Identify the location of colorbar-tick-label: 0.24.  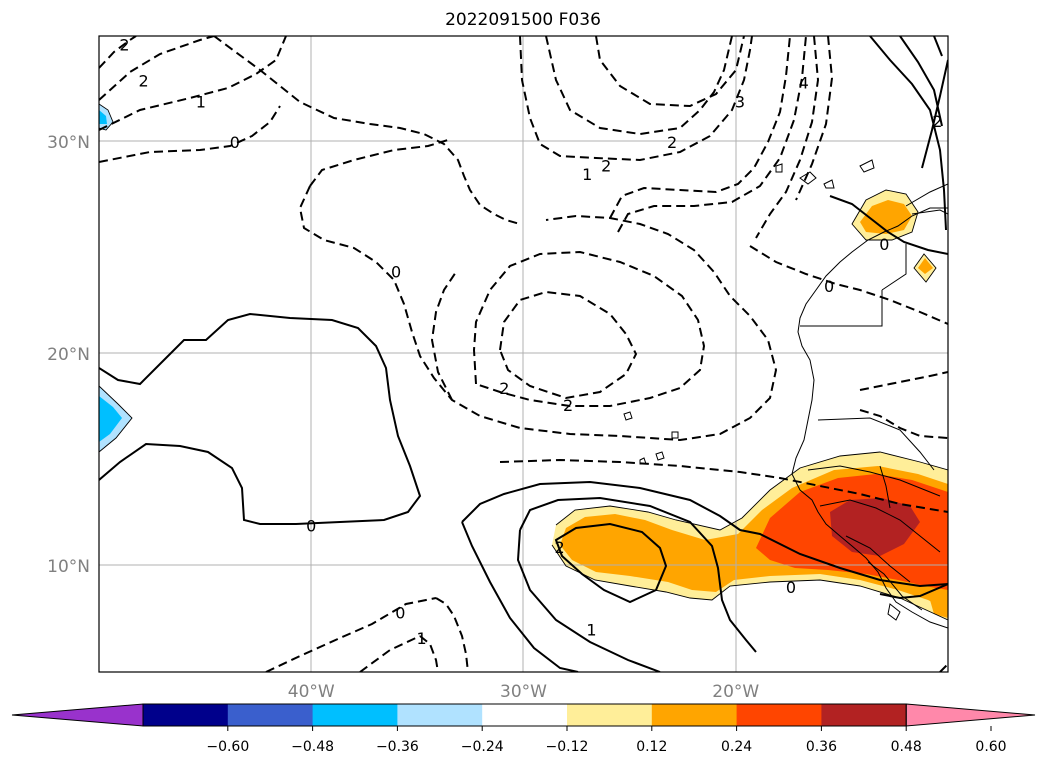
(736, 747).